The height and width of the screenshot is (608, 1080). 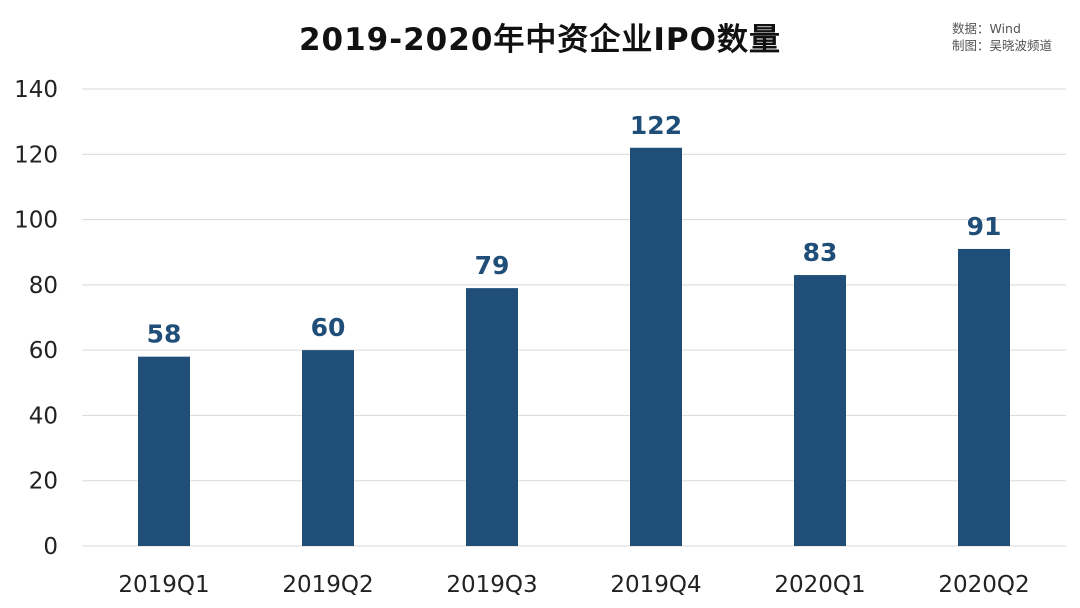 I want to click on y-tick-label: 60, so click(x=43, y=351).